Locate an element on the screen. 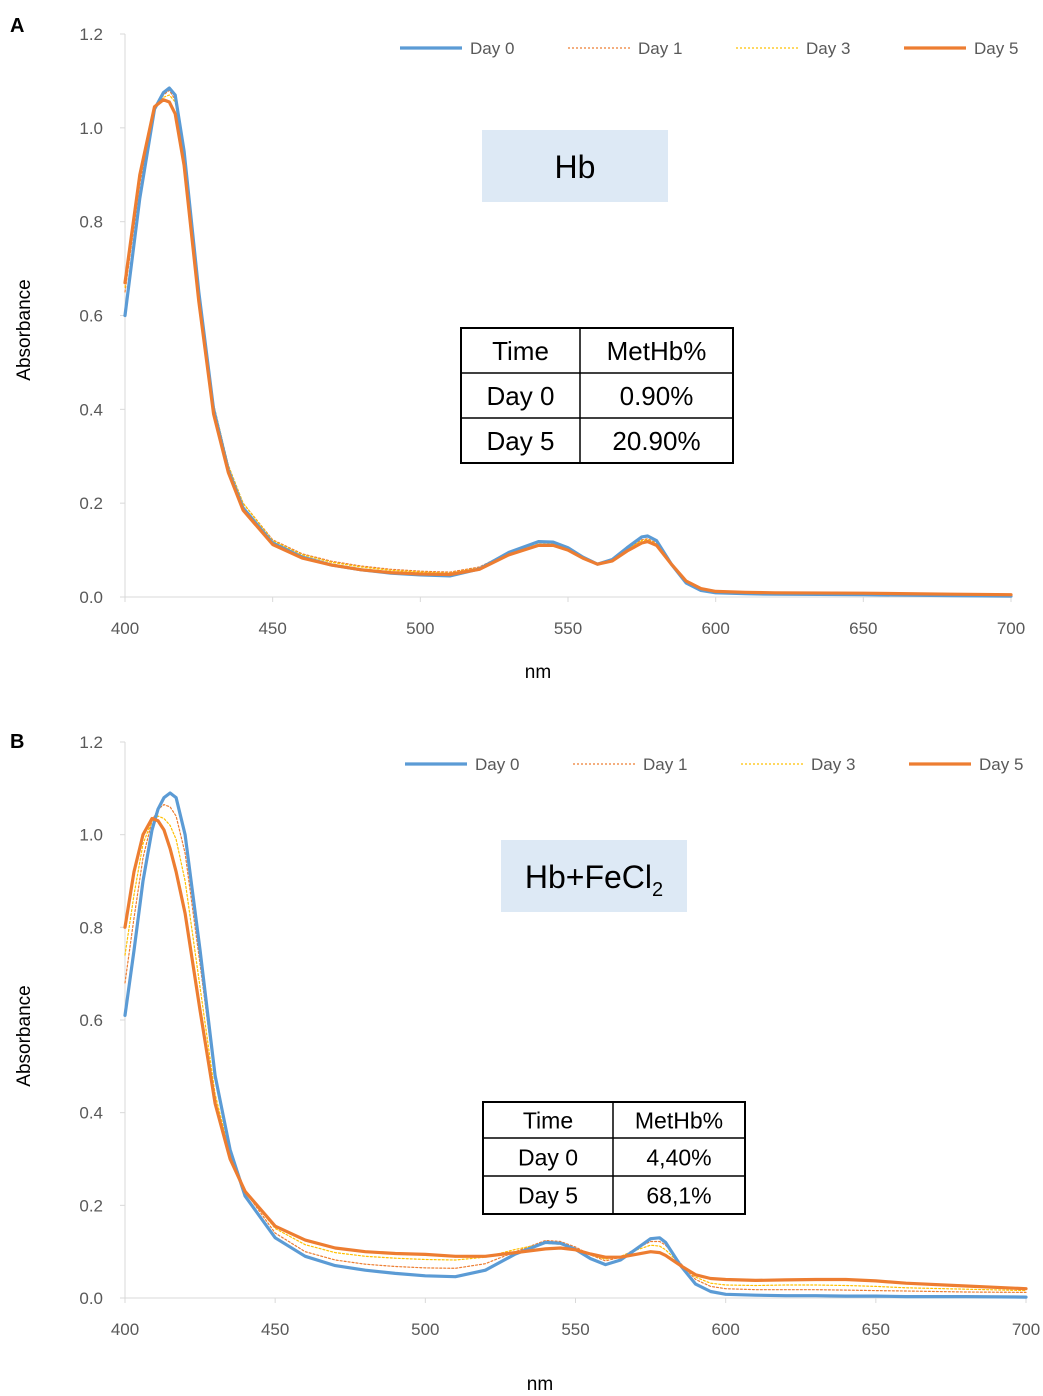 Image resolution: width=1043 pixels, height=1396 pixels. methb-table: Time MetHb% Day 0 4,40% Day 5 68,1% is located at coordinates (614, 1158).